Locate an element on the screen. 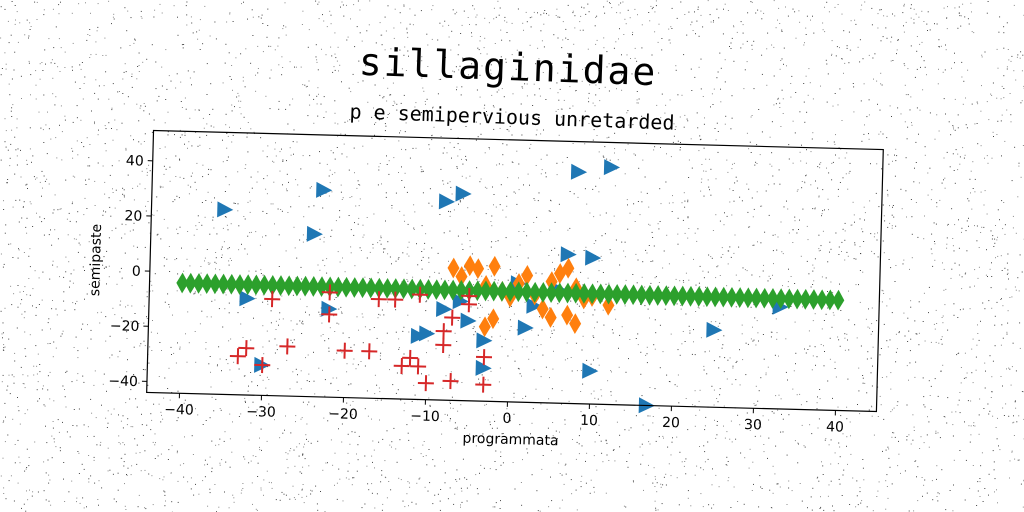 This screenshot has height=512, width=1024. x-tick-label: 40 is located at coordinates (835, 427).